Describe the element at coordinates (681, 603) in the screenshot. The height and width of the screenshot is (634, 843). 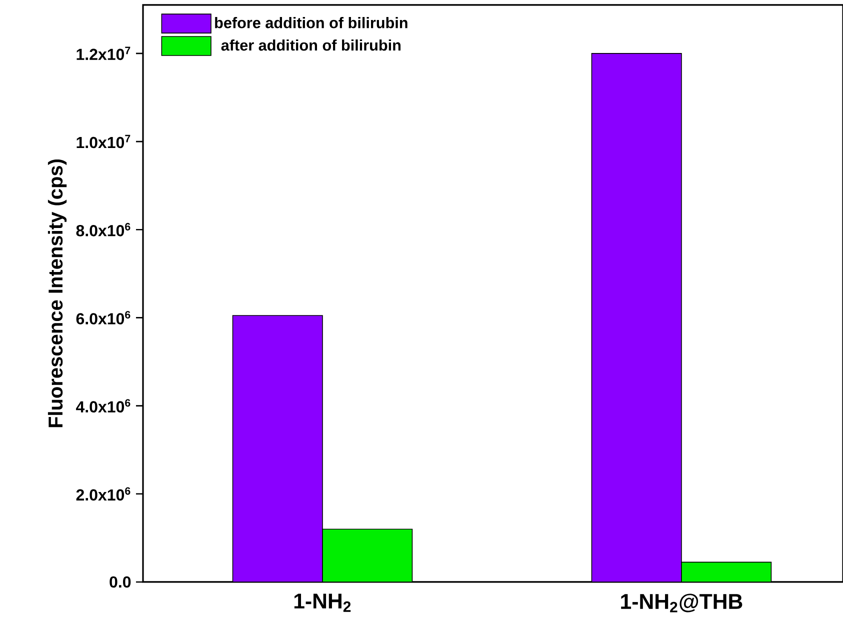
I see `x-tick-label: 1-NH$_{2}$@THB` at that location.